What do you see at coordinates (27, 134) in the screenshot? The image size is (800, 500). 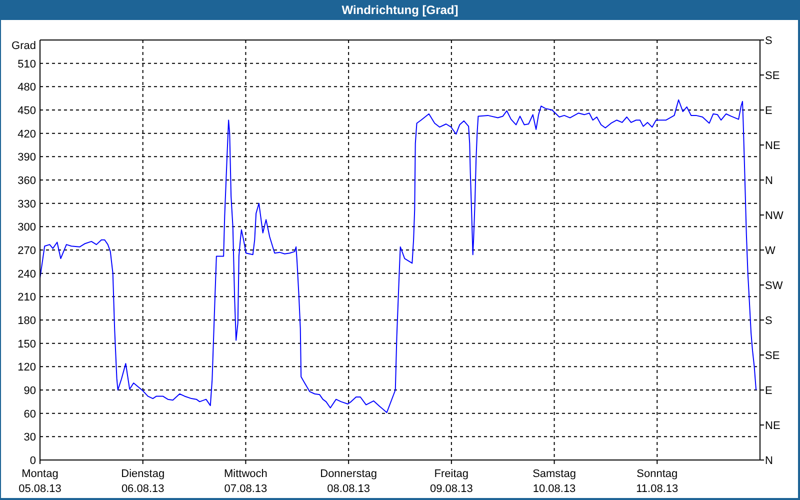 I see `y-tick-label: 420` at bounding box center [27, 134].